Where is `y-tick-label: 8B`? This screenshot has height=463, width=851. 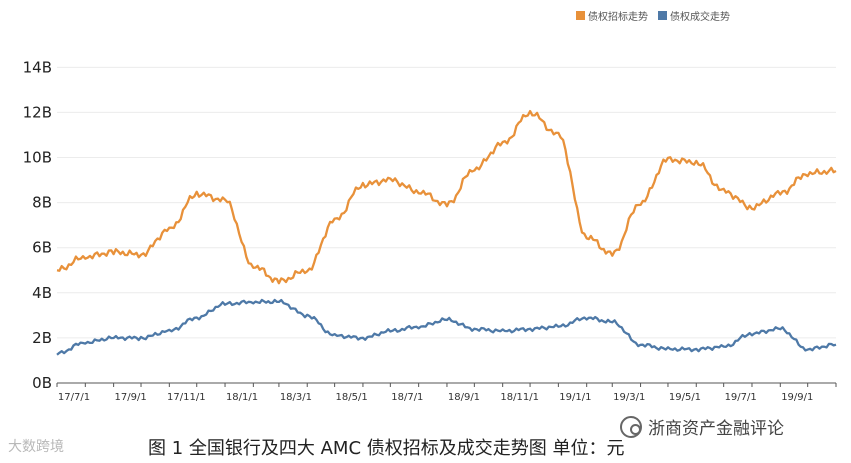
y-tick-label: 8B is located at coordinates (42, 203).